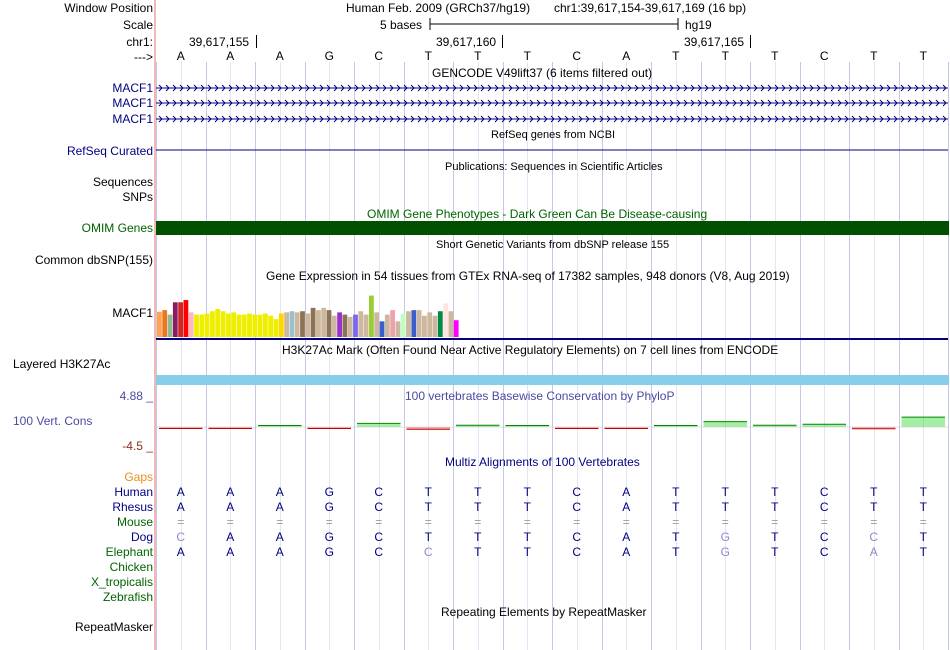  What do you see at coordinates (725, 537) in the screenshot?
I see `alignment-base: G` at bounding box center [725, 537].